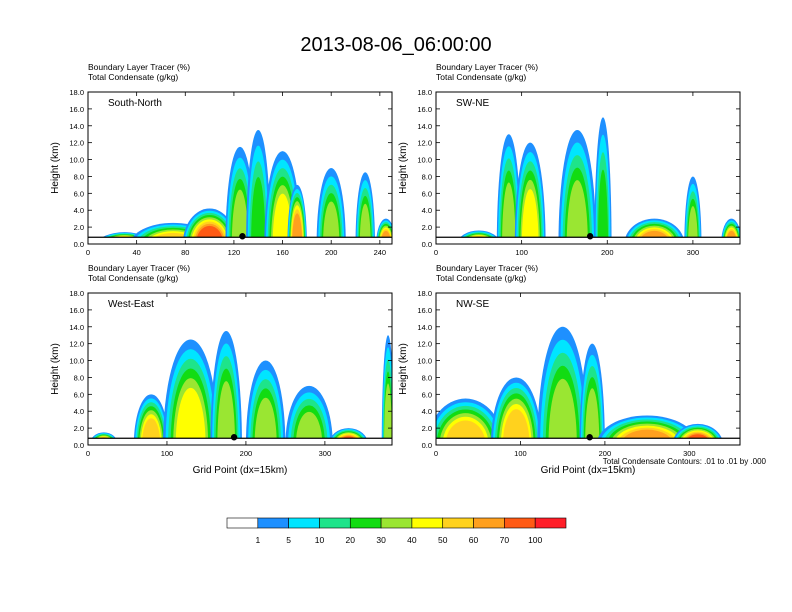 Image resolution: width=792 pixels, height=612 pixels. I want to click on x-tick-label: 120, so click(234, 252).